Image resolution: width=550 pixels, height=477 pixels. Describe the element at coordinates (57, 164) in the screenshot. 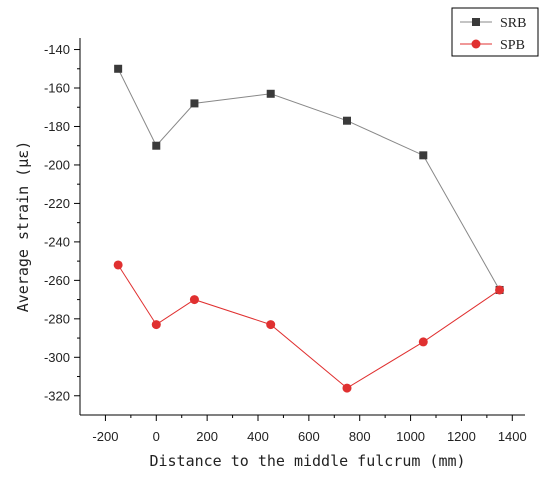

I see `y-tick-label: -200` at that location.